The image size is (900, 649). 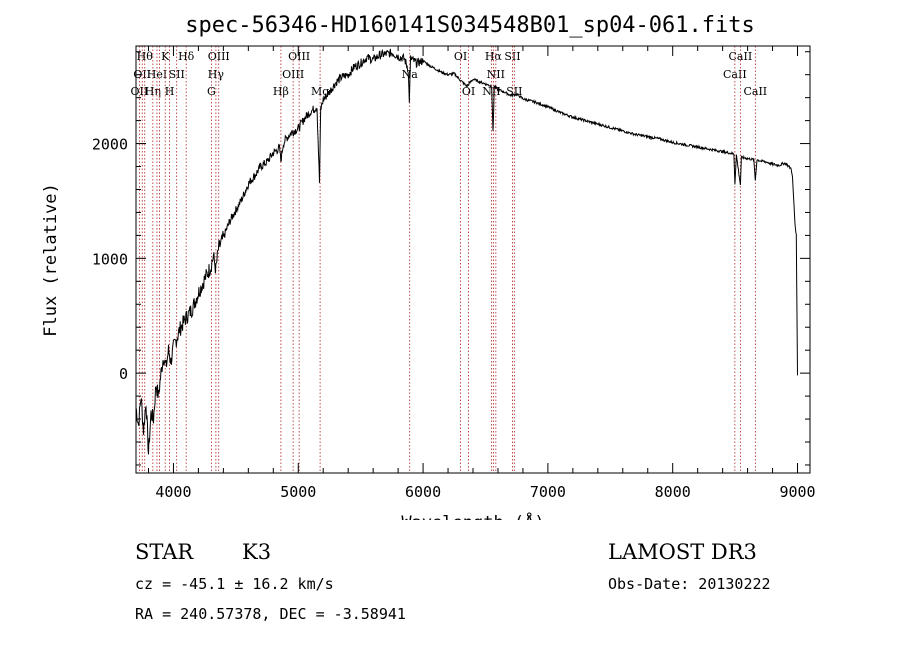 I want to click on y-axis-label: Flux (relative), so click(x=51, y=260).